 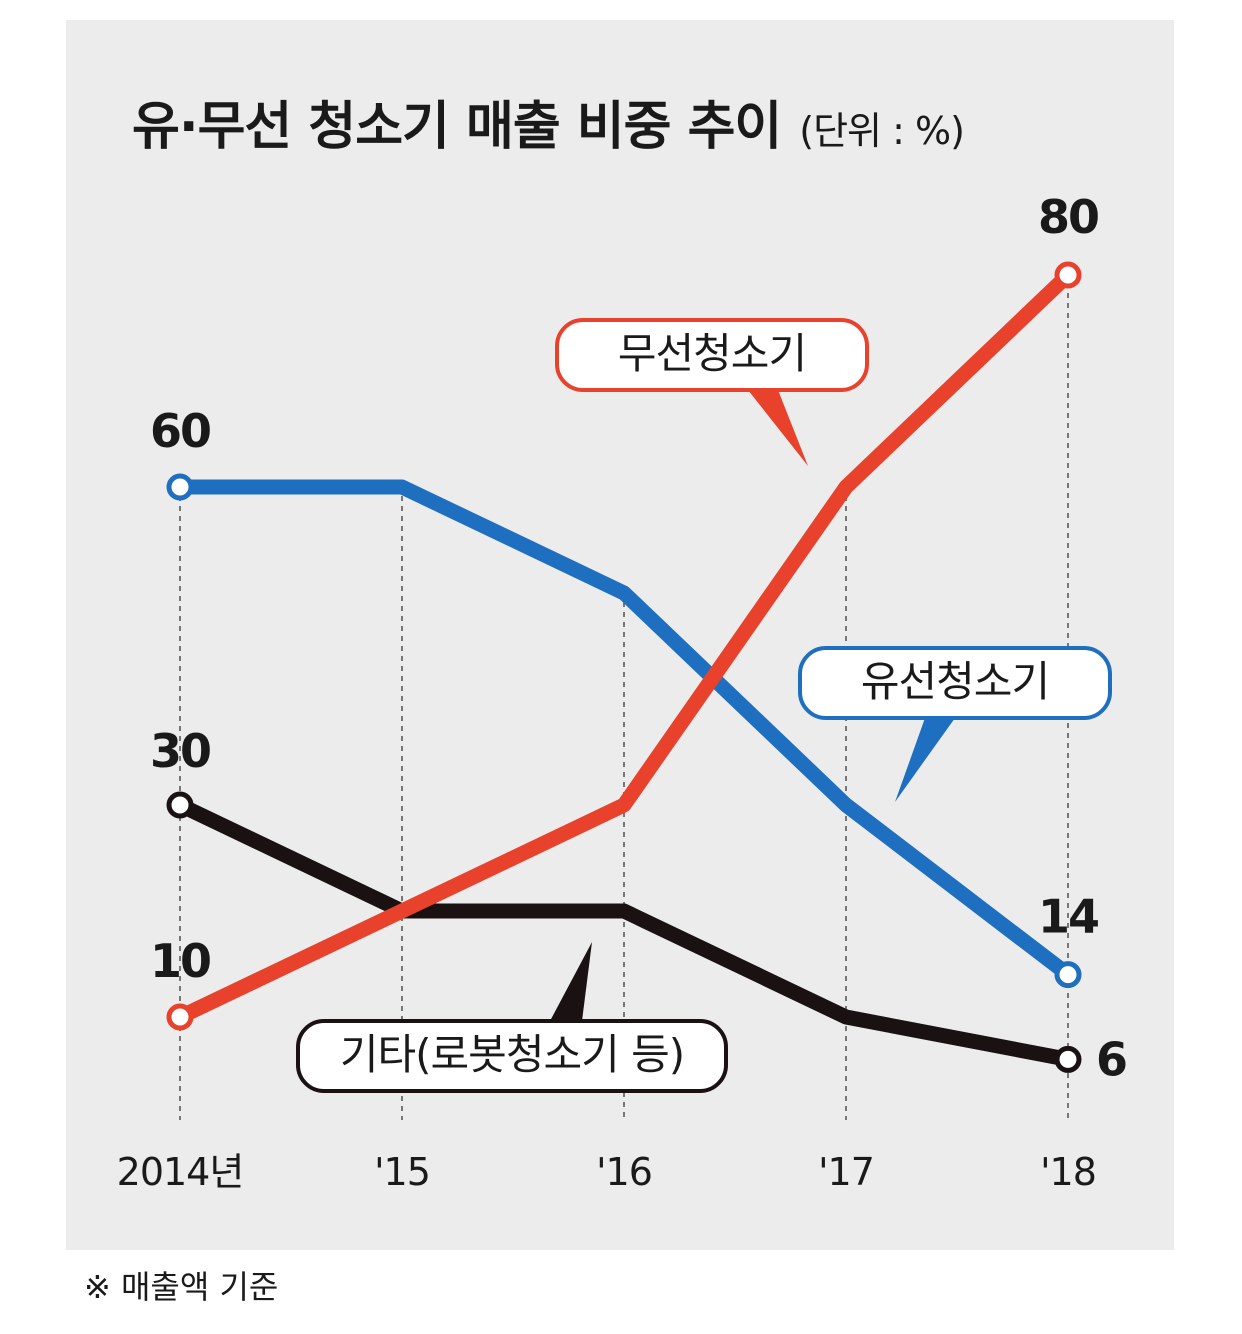 I want to click on series-label-1: 무선청소기, so click(x=712, y=353).